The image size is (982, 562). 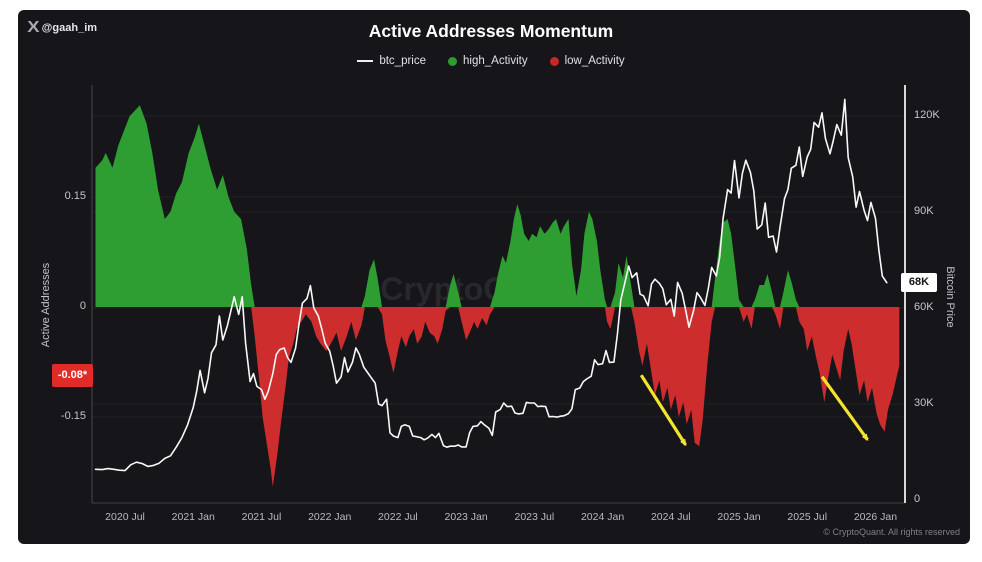 I want to click on x-axis-tick: 2022 Jul, so click(x=398, y=517).